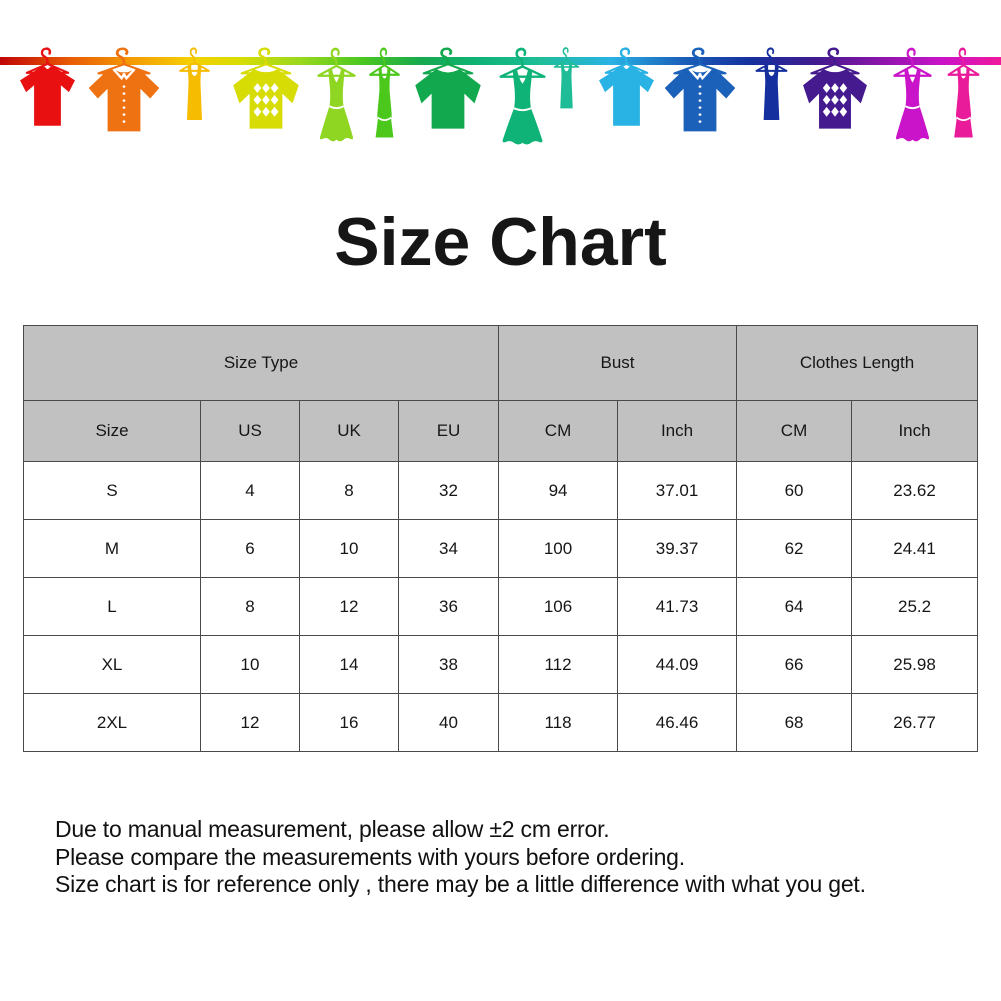 The image size is (1001, 1001). I want to click on table-cell: 32, so click(448, 490).